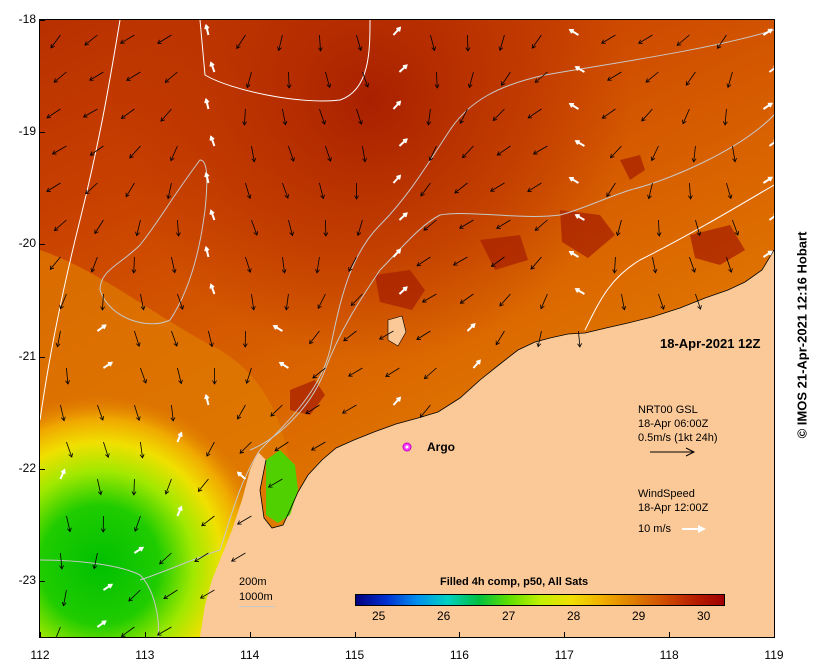  What do you see at coordinates (27, 579) in the screenshot?
I see `lat-tick: -23` at bounding box center [27, 579].